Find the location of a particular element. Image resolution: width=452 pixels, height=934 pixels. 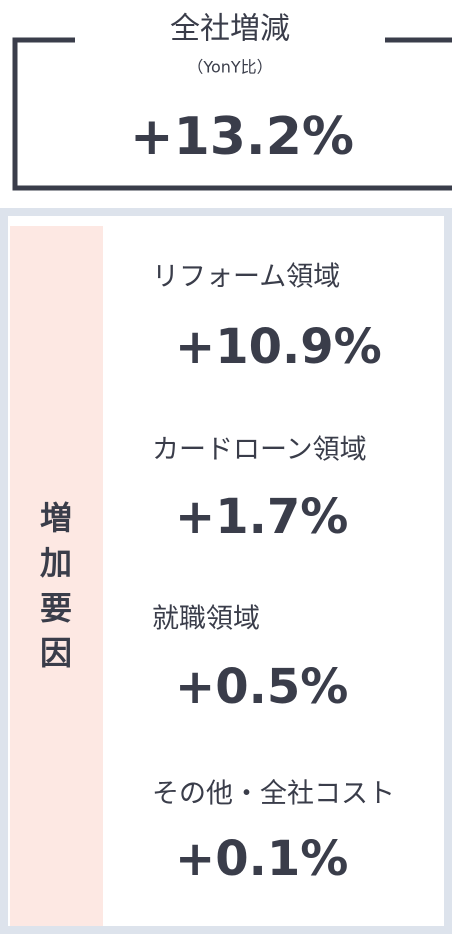

factor-label: その他・全社コスト is located at coordinates (273, 794).